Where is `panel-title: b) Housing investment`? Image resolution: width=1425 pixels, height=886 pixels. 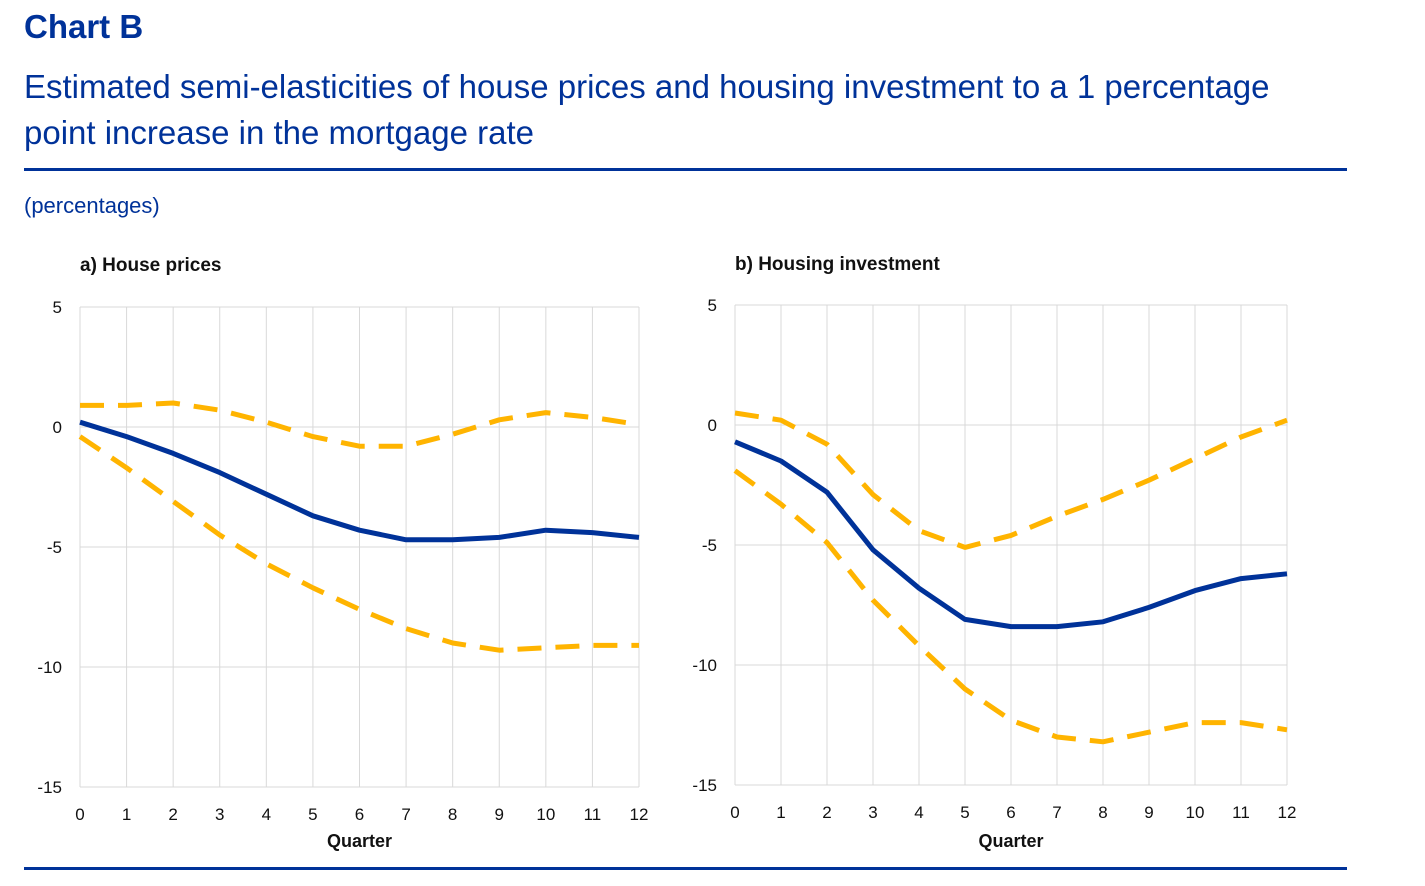
panel-title: b) Housing investment is located at coordinates (837, 264).